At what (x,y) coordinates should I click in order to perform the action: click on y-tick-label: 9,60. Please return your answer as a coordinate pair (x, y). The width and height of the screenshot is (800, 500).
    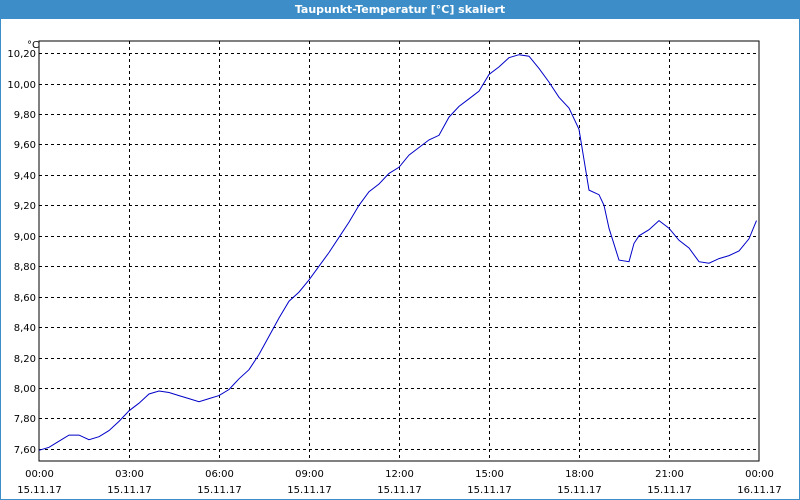
    Looking at the image, I should click on (25, 145).